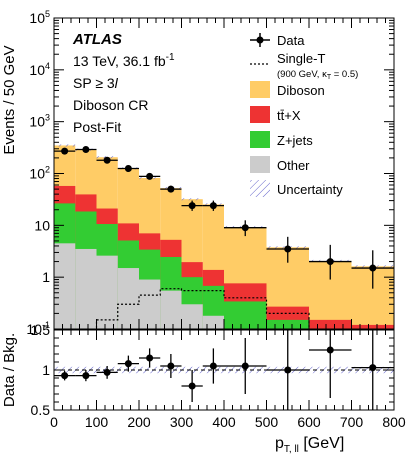 The image size is (407, 459). Describe the element at coordinates (39, 17) in the screenshot. I see `ytick-label-6: 10⁵` at that location.